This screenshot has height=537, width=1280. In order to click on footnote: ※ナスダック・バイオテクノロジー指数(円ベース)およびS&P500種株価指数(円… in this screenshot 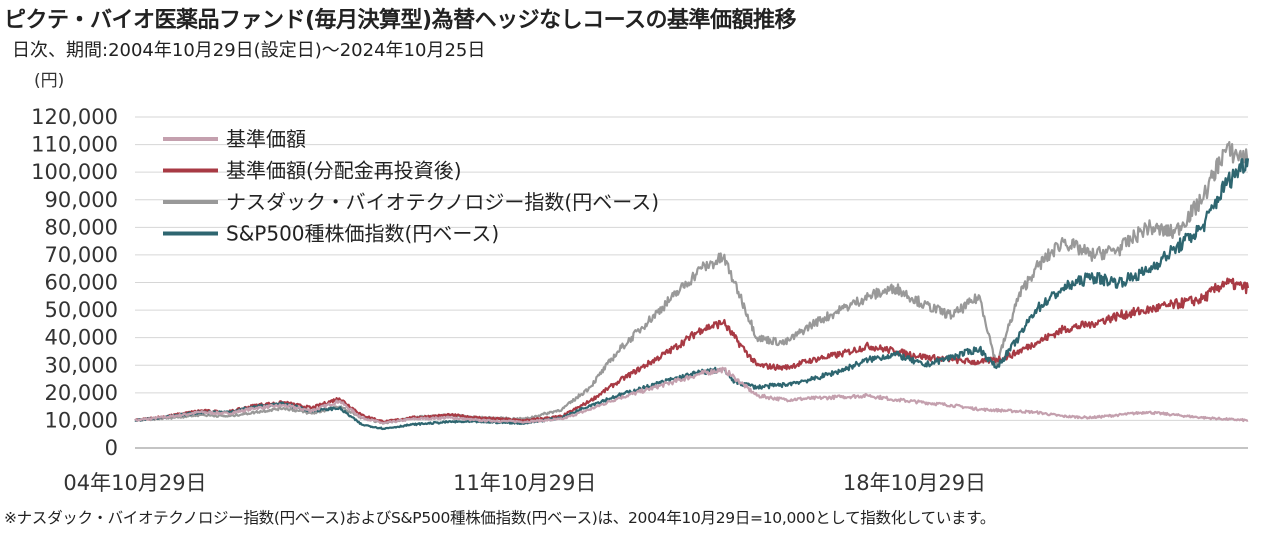, I will do `click(500, 518)`.